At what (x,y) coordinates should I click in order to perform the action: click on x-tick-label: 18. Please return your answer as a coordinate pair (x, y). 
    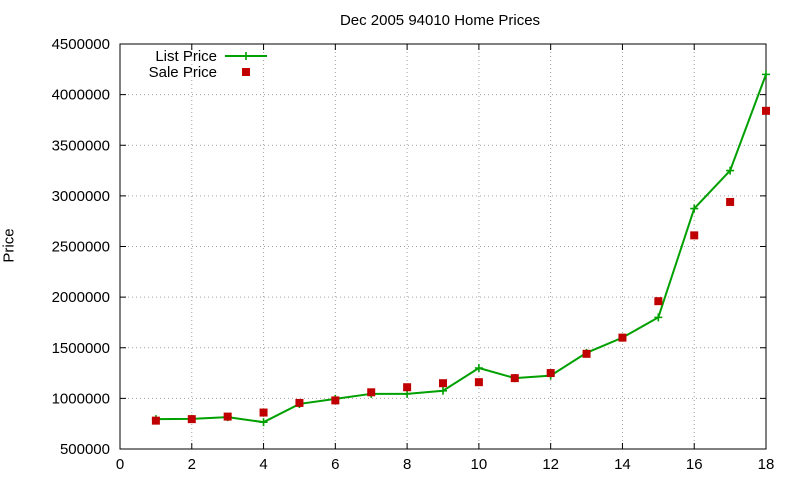
    Looking at the image, I should click on (766, 464).